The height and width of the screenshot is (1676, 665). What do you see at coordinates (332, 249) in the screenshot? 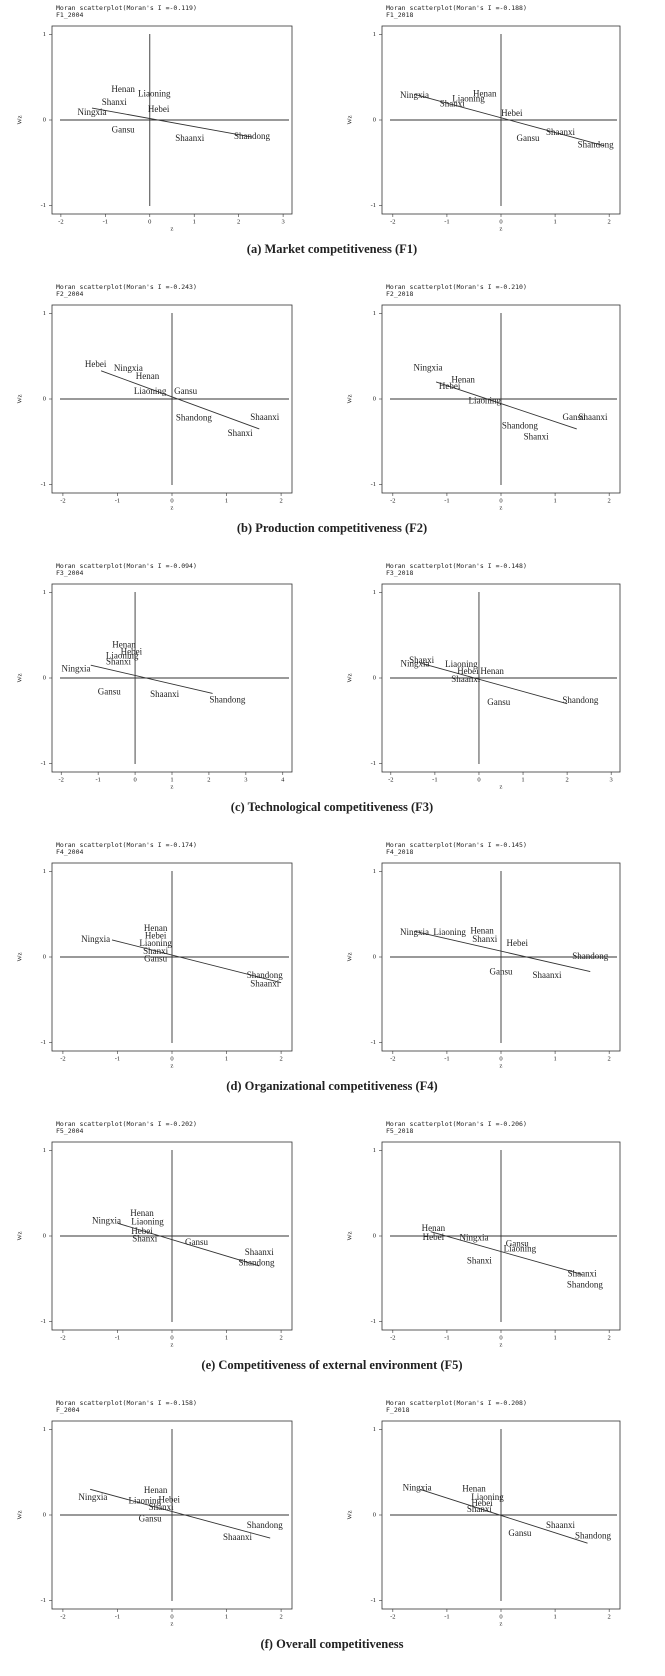
I see `figure-caption: (a) Market competitiveness (F1)` at bounding box center [332, 249].